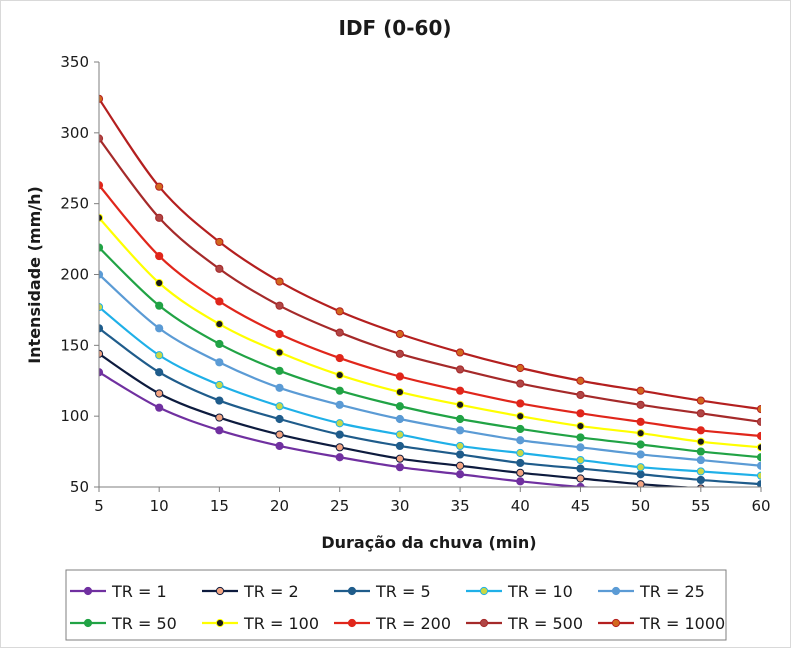  I want to click on y-tick-label: 200, so click(74, 275).